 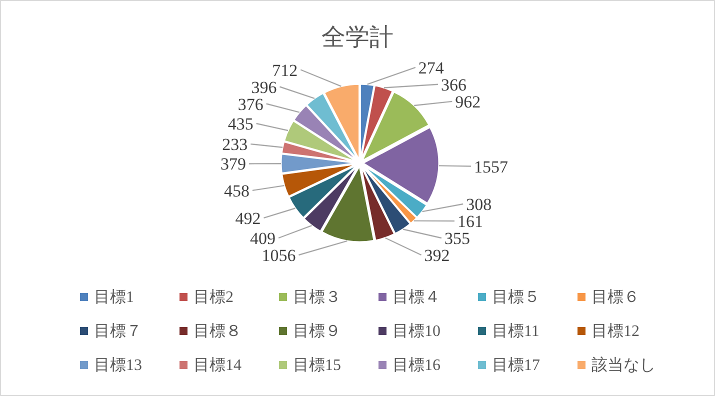 I want to click on data-label: 233, so click(x=235, y=144).